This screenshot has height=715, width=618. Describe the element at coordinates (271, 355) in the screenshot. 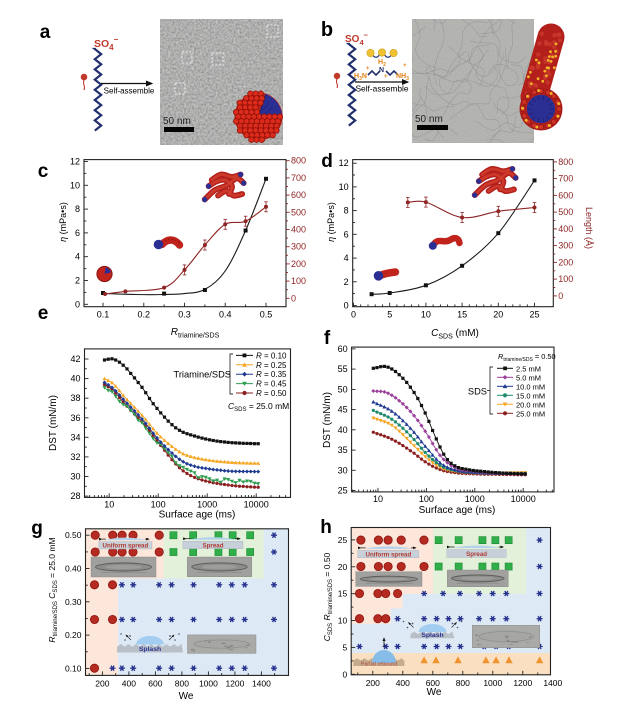

I see `svg-text: R = 0.10` at that location.